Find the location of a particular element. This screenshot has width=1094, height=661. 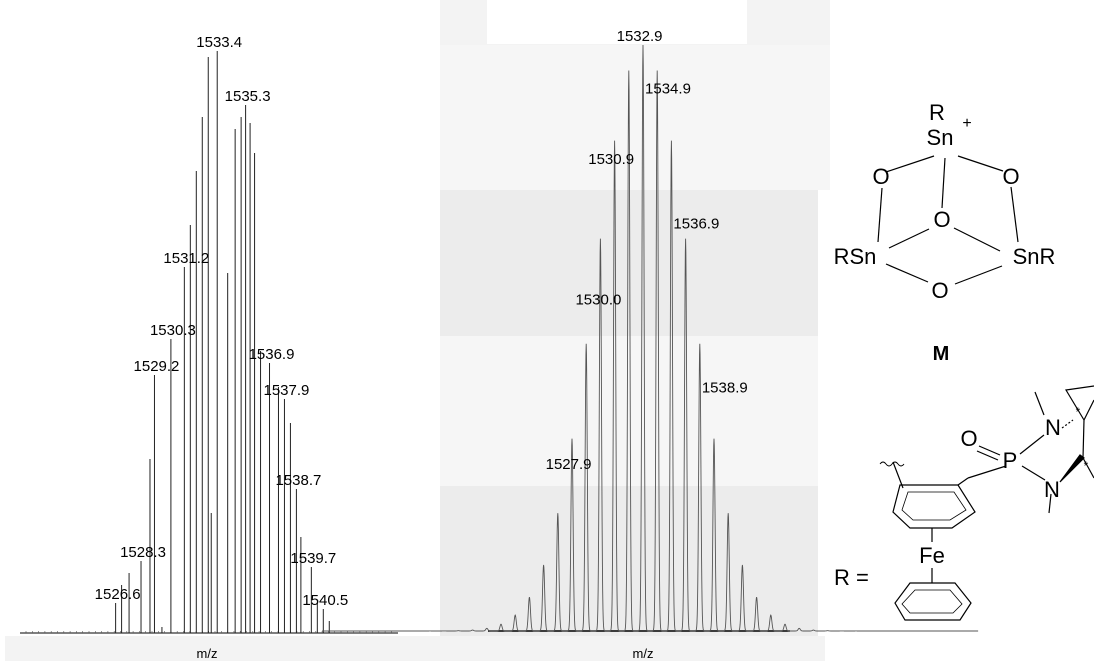

r-equals: R = is located at coordinates (851, 577).